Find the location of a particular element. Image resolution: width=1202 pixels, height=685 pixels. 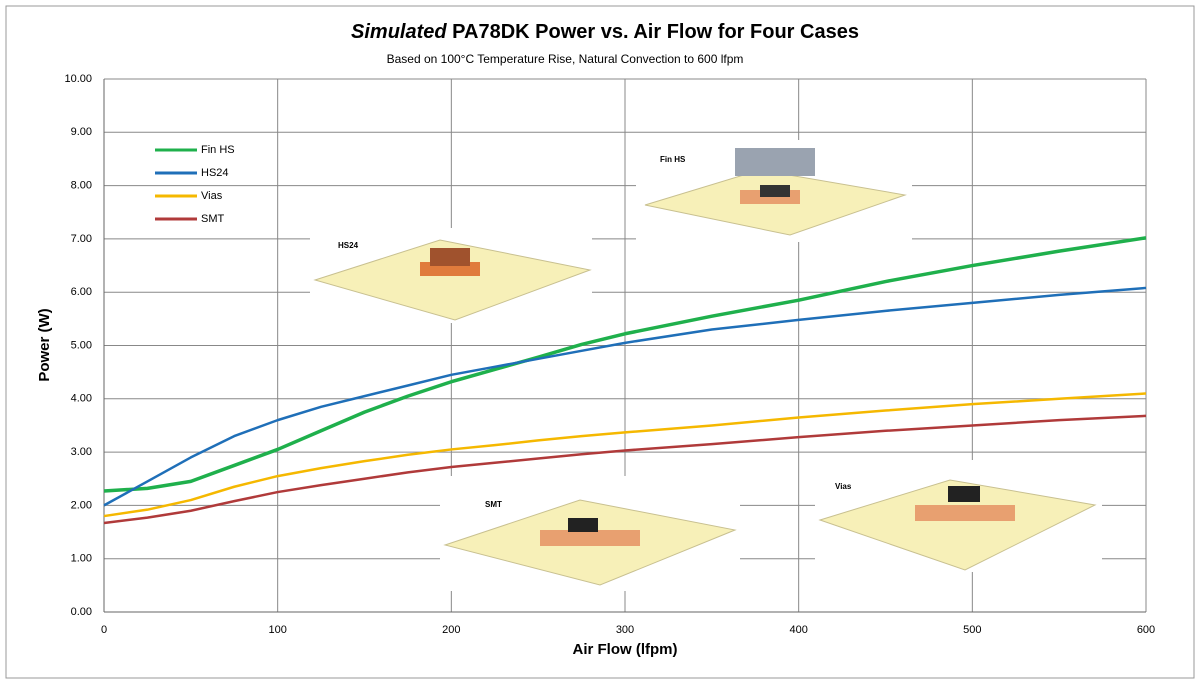

y-tick-label: 9.00 is located at coordinates (81, 132).